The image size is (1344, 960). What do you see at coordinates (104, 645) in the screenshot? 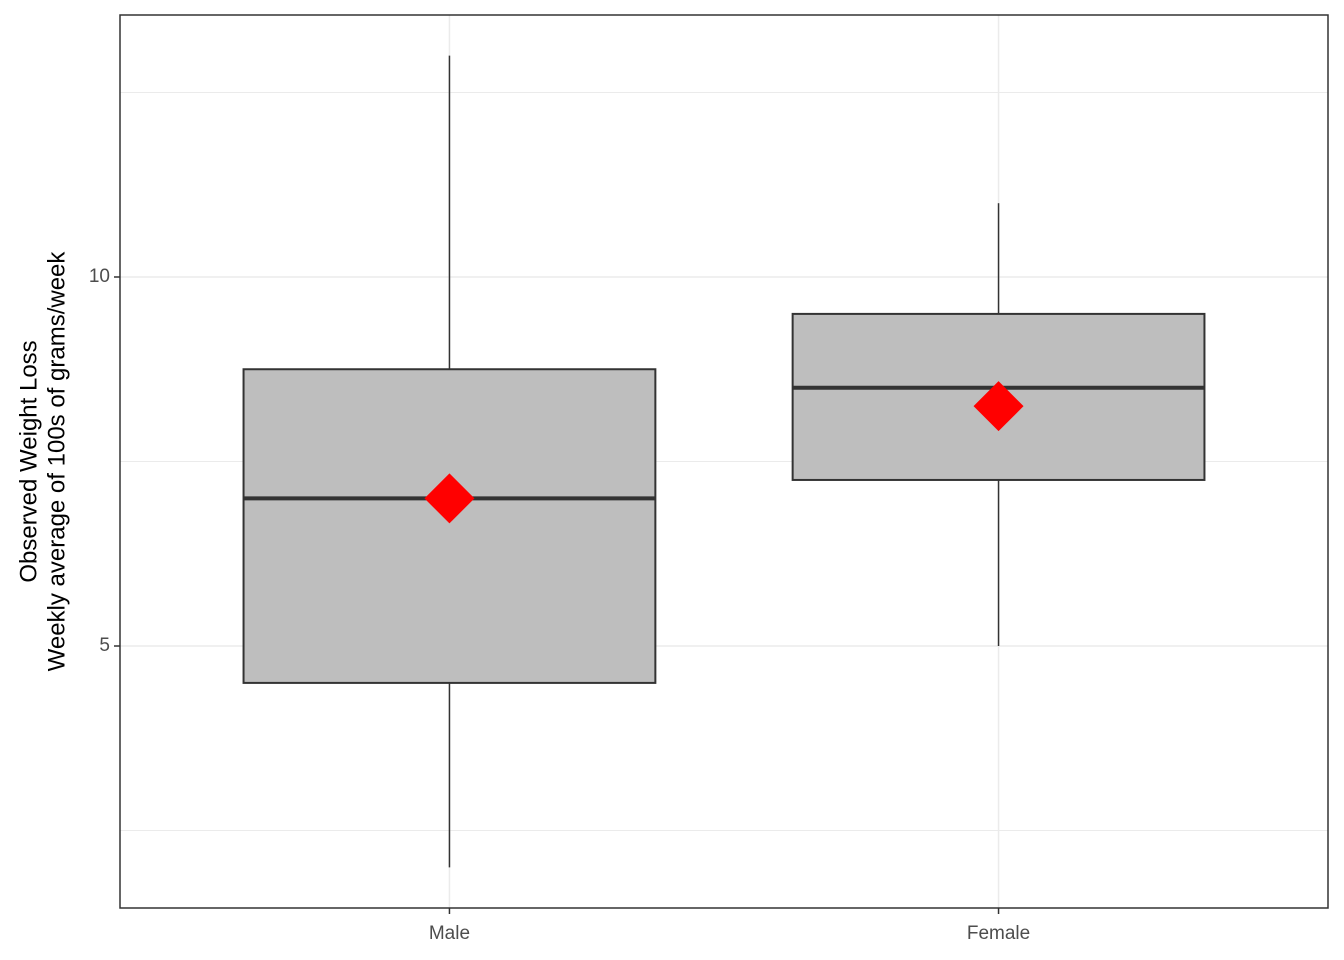
I see `y-tick-label: 5` at bounding box center [104, 645].